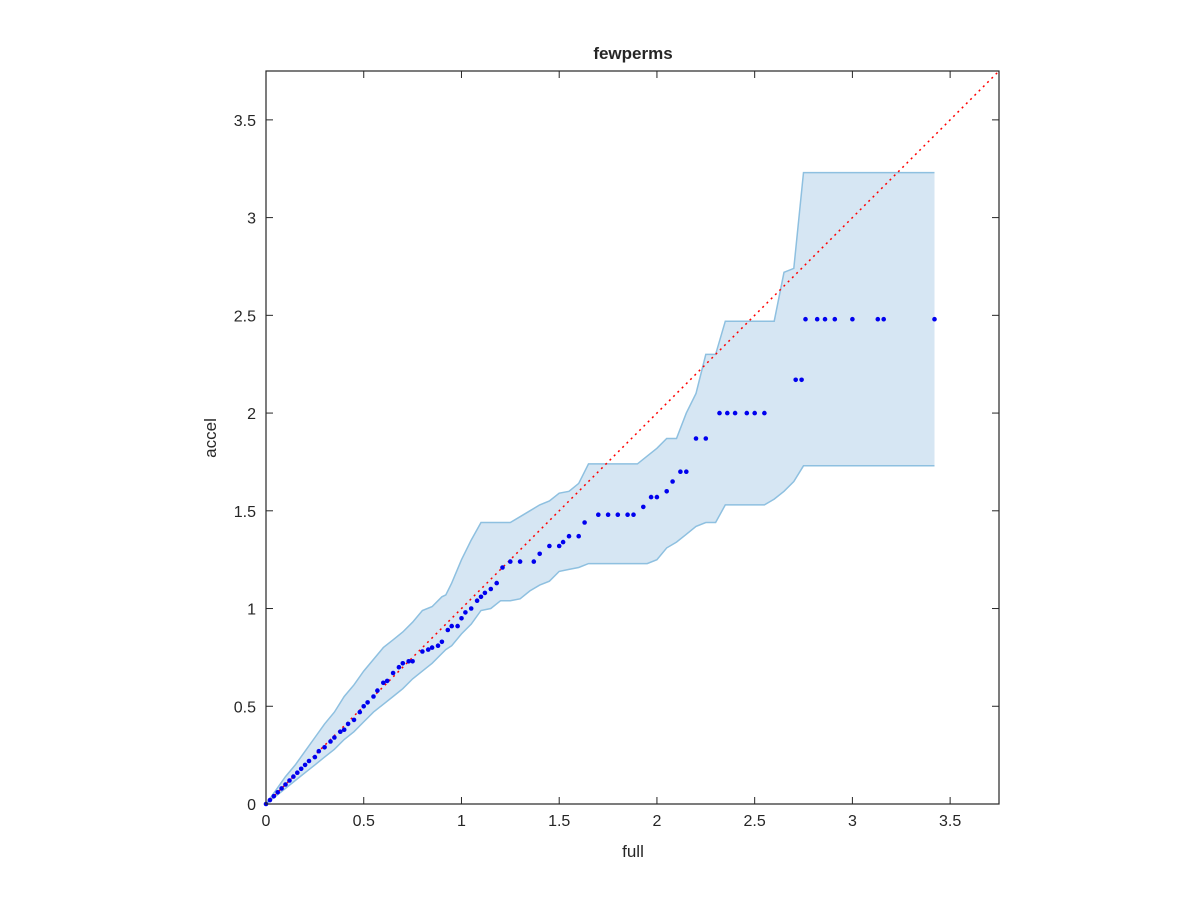 The height and width of the screenshot is (900, 1200). I want to click on x-tick-label: 3, so click(852, 821).